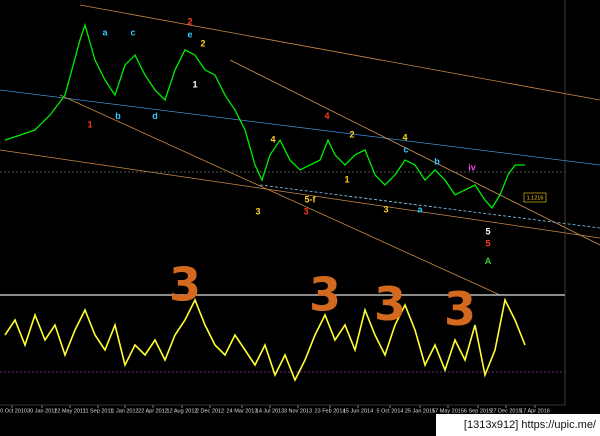 The height and width of the screenshot is (436, 600). Describe the element at coordinates (330, 411) in the screenshot. I see `x-tick-label: 23 Feb 2014` at that location.